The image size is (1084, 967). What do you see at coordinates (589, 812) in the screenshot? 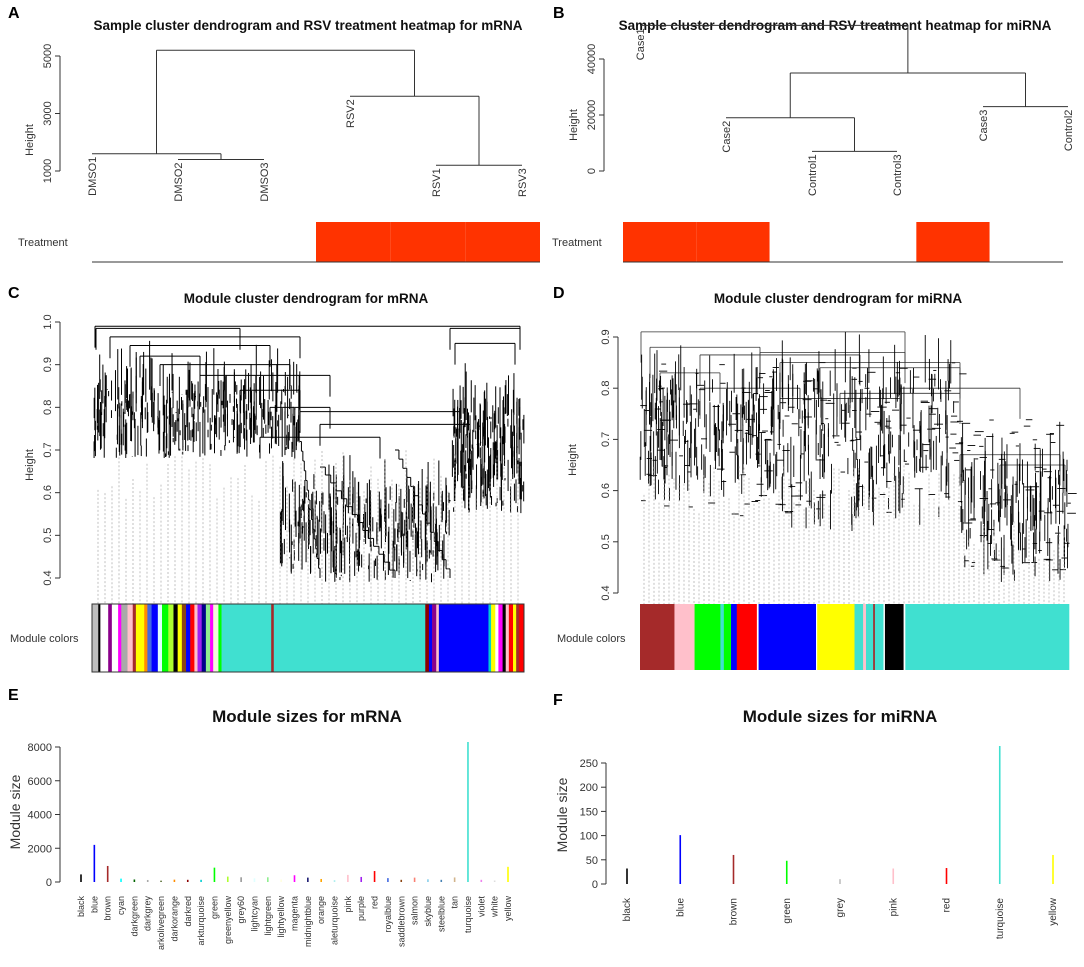
I see `panel-f-y-tick-label-3: 150` at bounding box center [589, 812].